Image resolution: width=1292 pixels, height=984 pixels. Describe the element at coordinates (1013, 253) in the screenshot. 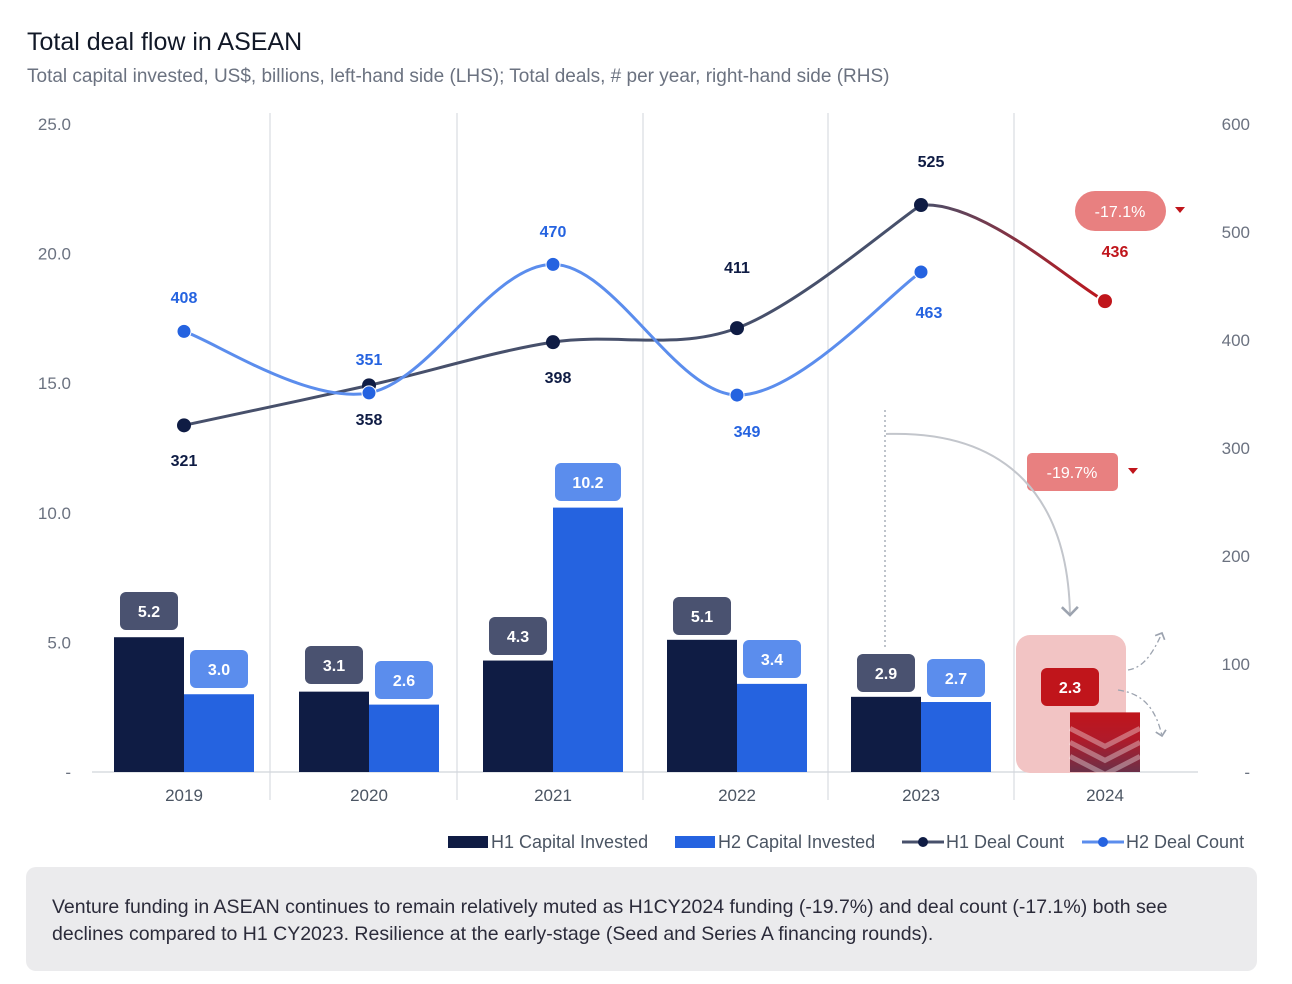

I see `line-h1-deal-count-2024` at that location.